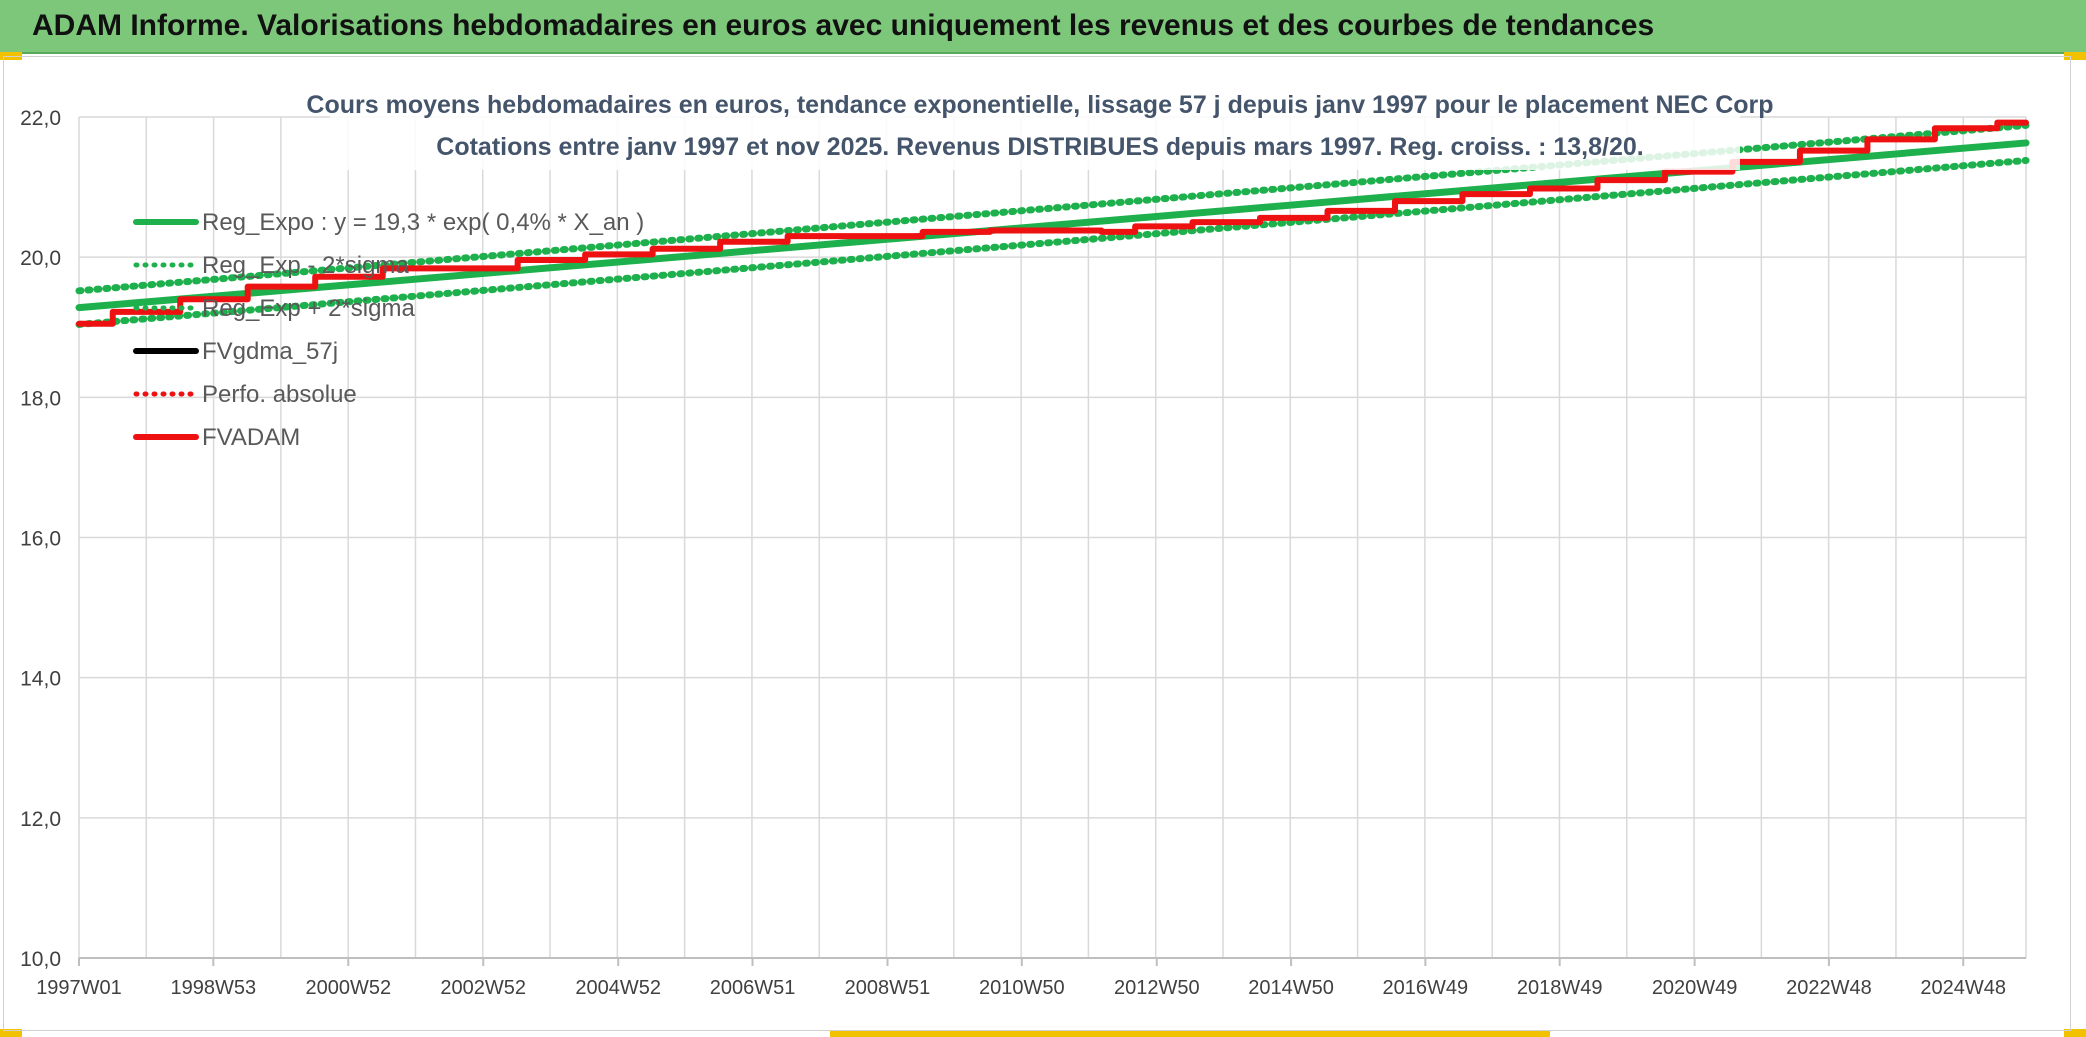  What do you see at coordinates (618, 988) in the screenshot?
I see `x-tick-label: 2004W52` at bounding box center [618, 988].